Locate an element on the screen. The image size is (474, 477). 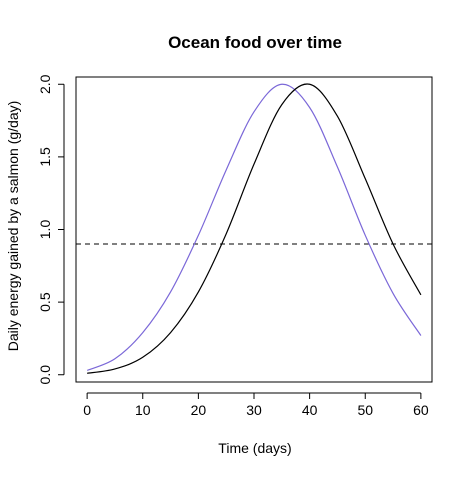
y-axis: 0.0 0.5 1.0 1.5 2.0 is located at coordinates (51, 229).